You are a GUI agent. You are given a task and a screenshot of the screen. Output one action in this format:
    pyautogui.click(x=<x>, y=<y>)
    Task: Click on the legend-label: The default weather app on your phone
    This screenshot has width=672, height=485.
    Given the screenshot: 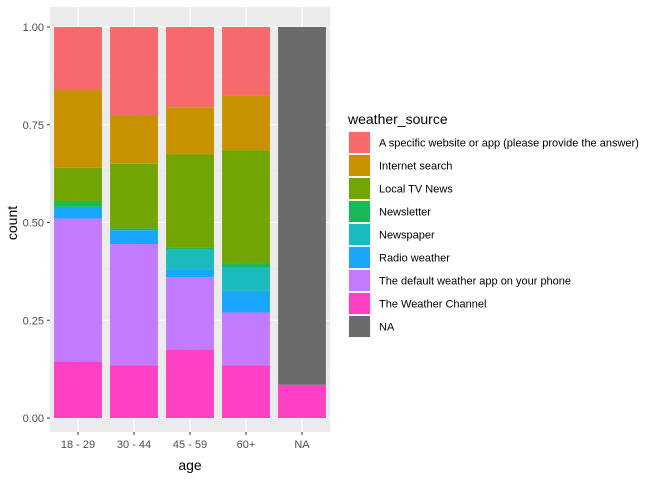 What is the action you would take?
    pyautogui.click(x=475, y=282)
    